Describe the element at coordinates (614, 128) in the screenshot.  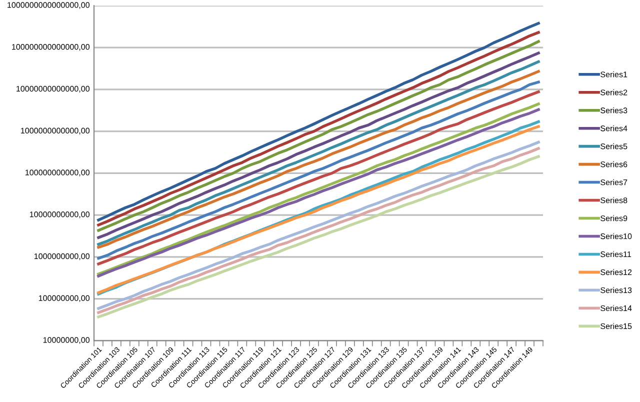
I see `legend-label: Series4` at that location.